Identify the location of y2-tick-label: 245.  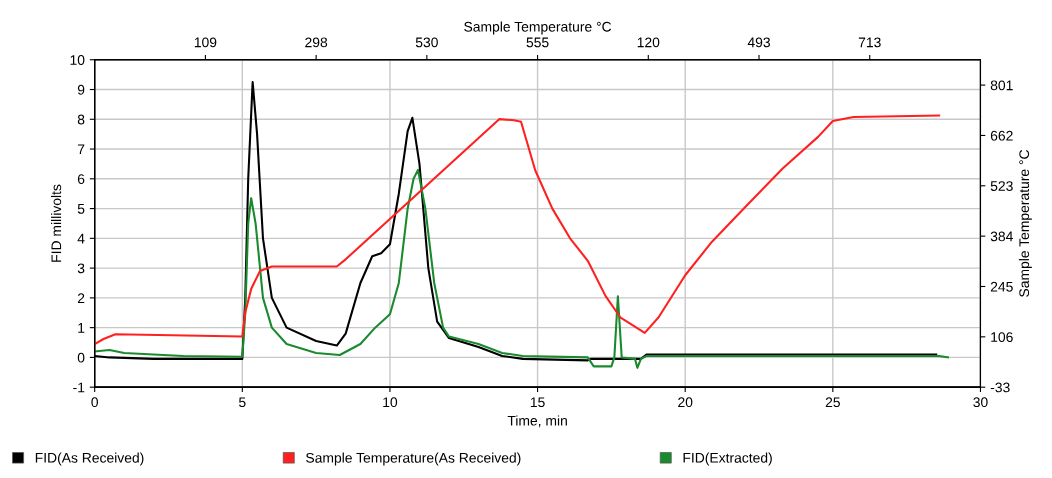
(1001, 286).